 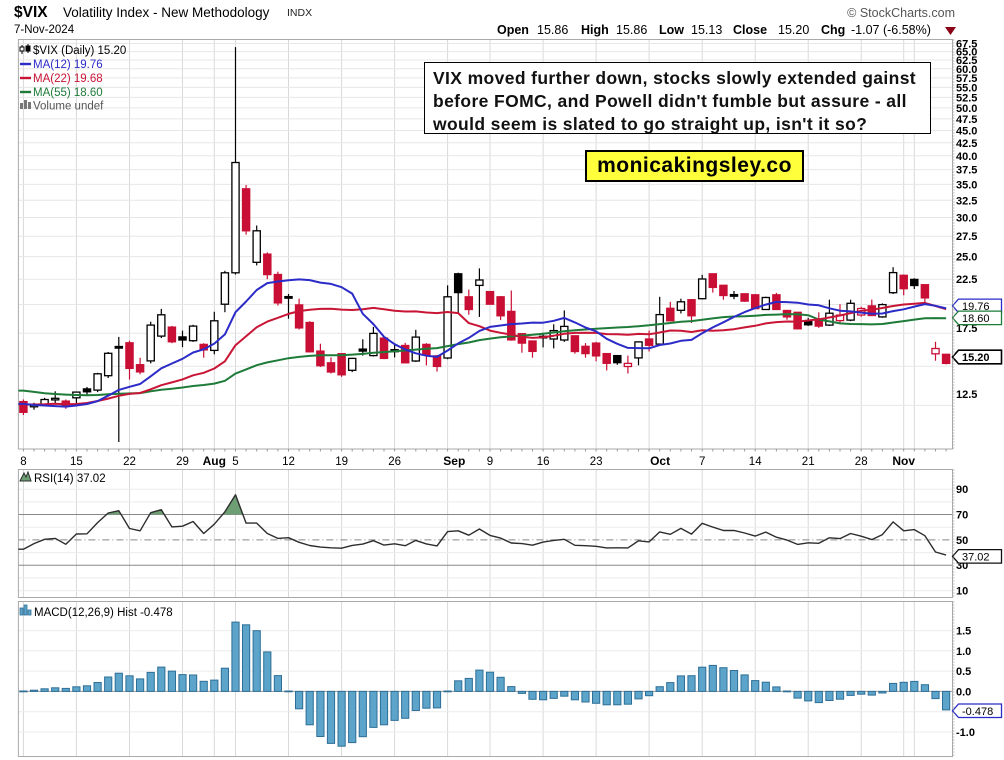 I want to click on svg-text: 90, so click(x=962, y=490).